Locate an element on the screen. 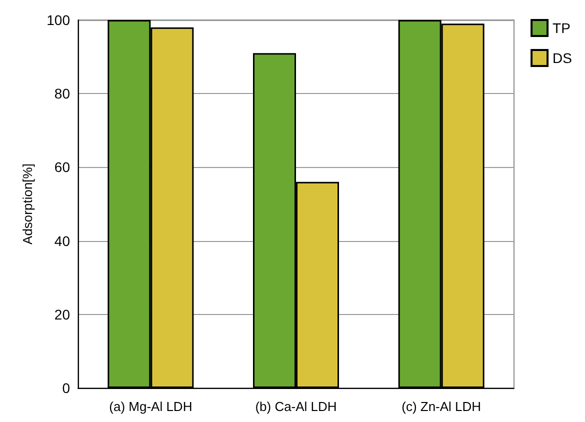  legend-label: TP is located at coordinates (561, 28).